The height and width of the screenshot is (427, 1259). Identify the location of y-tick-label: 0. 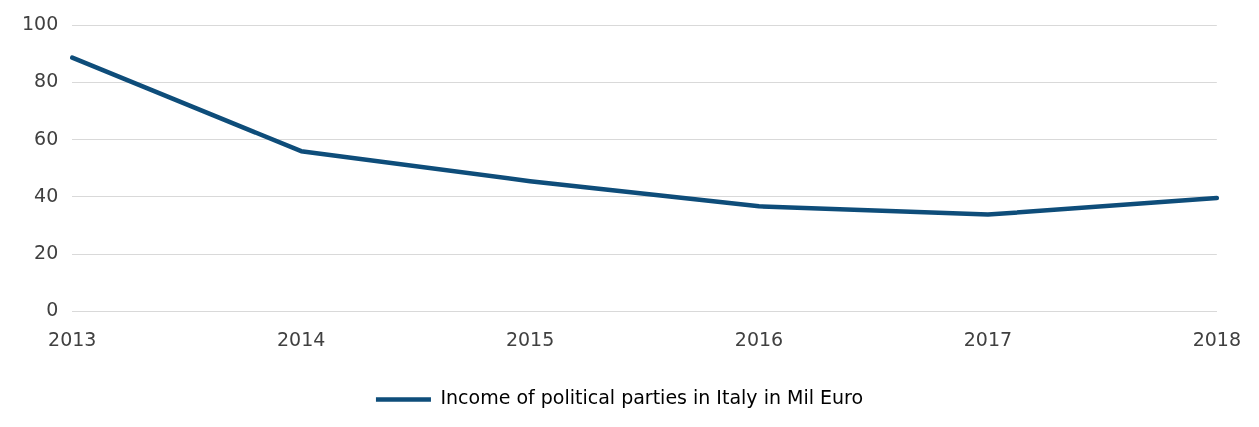
(52, 309).